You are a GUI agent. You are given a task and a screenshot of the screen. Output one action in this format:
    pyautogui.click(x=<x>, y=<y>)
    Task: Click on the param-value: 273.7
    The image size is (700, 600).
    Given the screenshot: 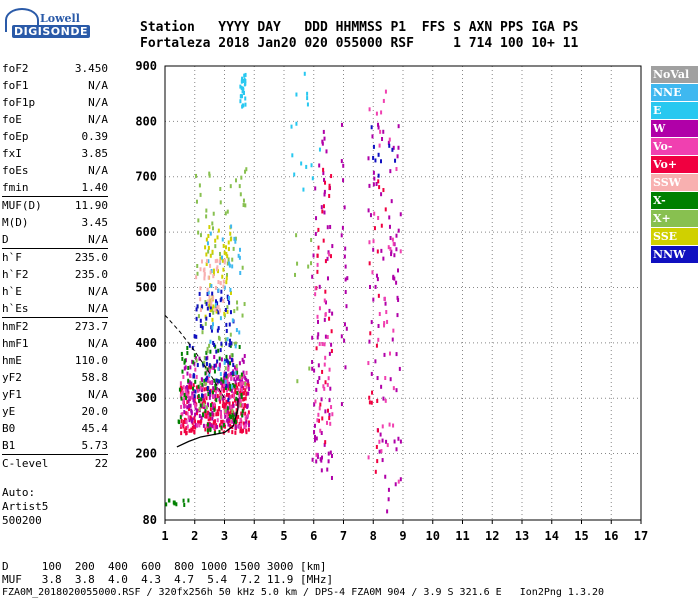 What is the action you would take?
    pyautogui.click(x=91, y=326)
    